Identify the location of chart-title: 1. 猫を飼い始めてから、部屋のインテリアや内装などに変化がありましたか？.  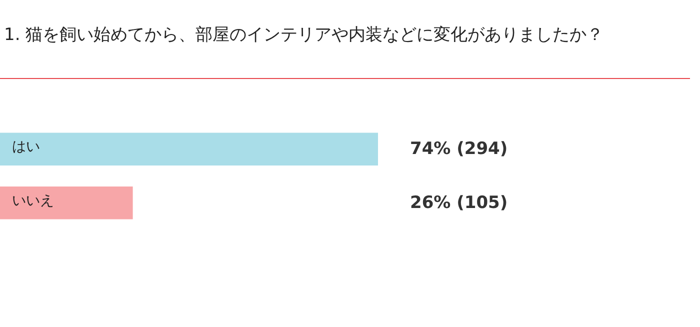
(304, 35).